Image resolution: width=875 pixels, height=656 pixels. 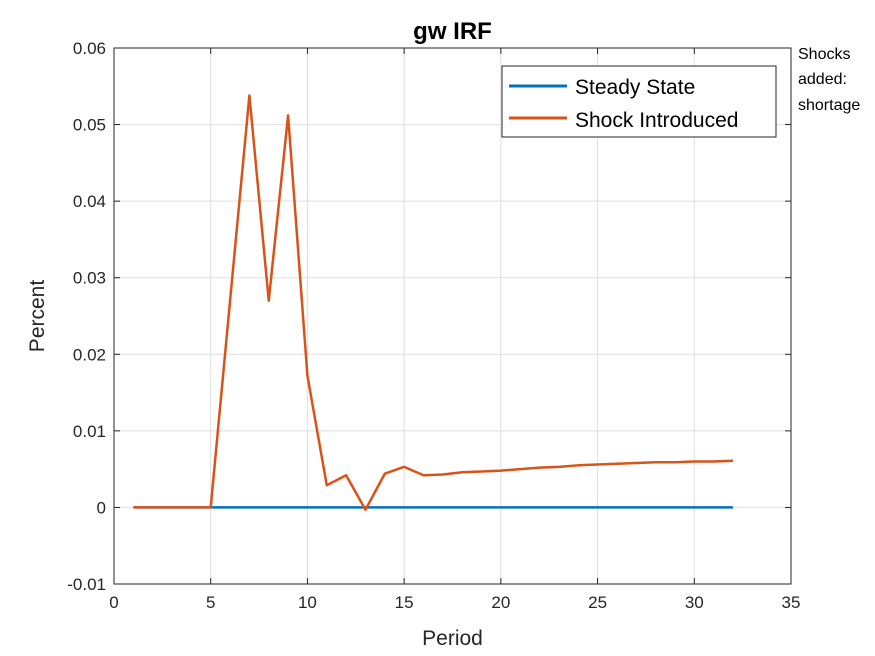 What do you see at coordinates (452, 31) in the screenshot?
I see `chart-title: gw IRF` at bounding box center [452, 31].